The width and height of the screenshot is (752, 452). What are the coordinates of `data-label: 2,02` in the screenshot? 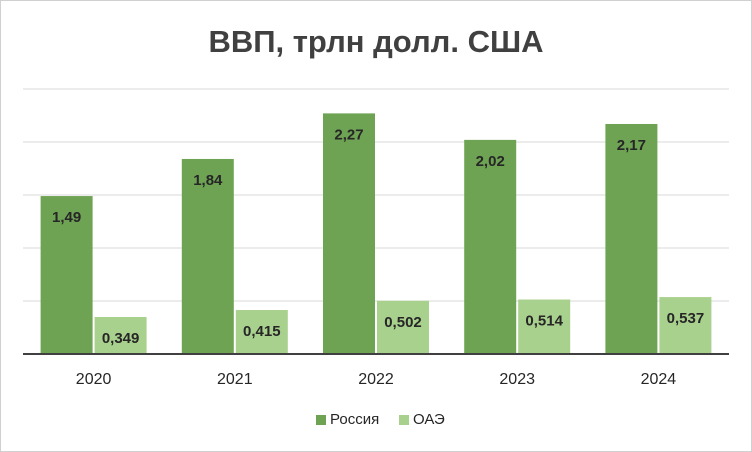 It's located at (490, 161).